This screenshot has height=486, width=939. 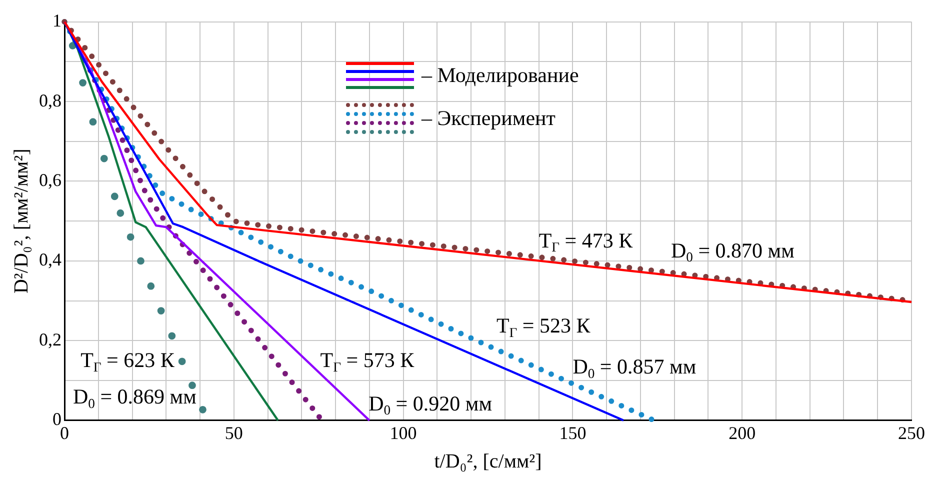 What do you see at coordinates (489, 118) in the screenshot?
I see `legend-label: – Эксперимент` at bounding box center [489, 118].